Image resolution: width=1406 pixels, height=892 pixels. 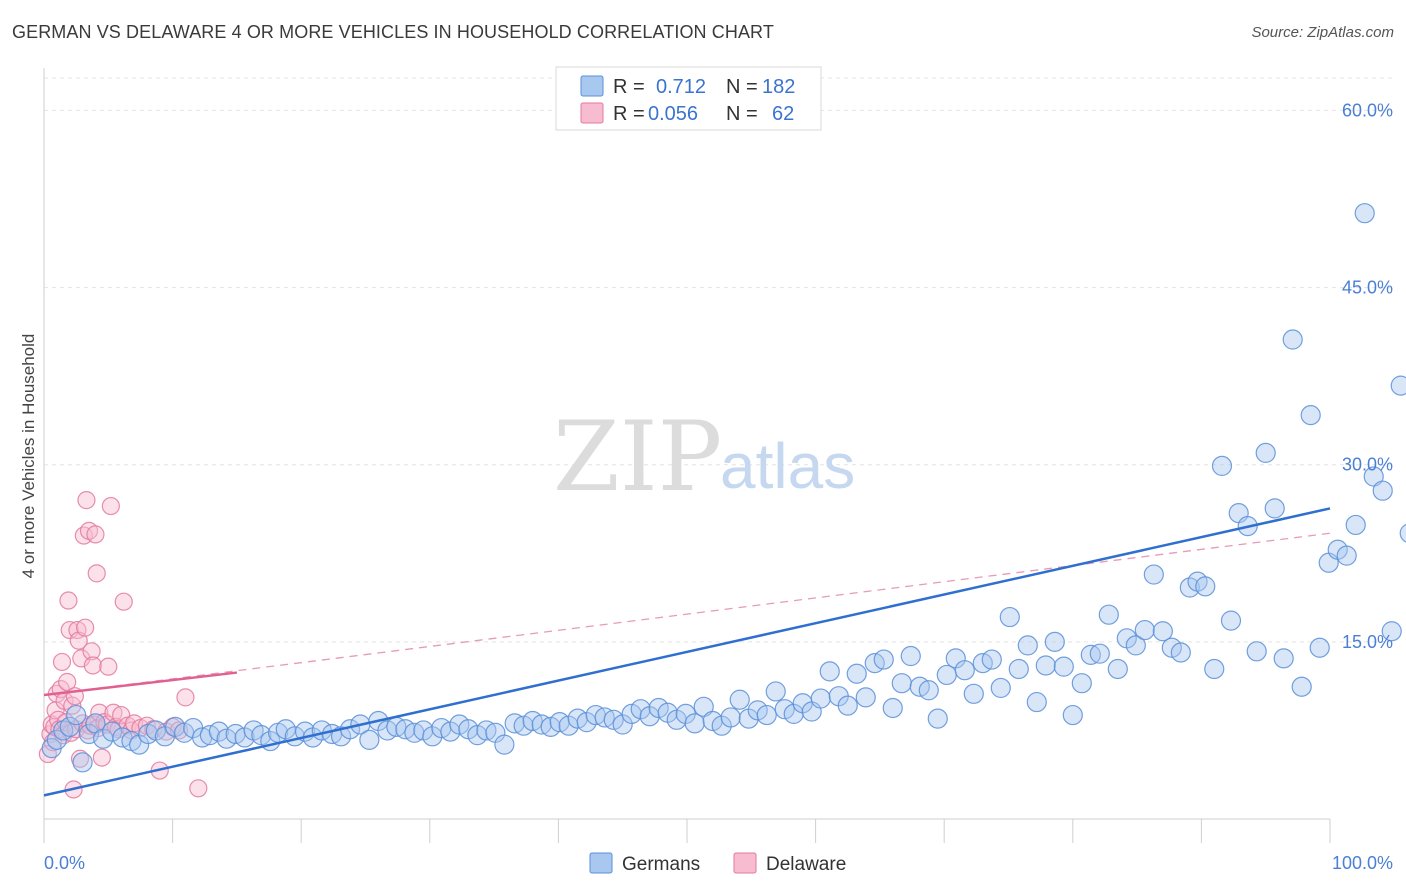 I want to click on watermark: ZIP atlas, so click(x=704, y=457).